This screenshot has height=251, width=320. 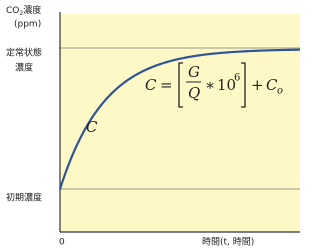 I want to click on formula-lhs: C, so click(x=151, y=85).